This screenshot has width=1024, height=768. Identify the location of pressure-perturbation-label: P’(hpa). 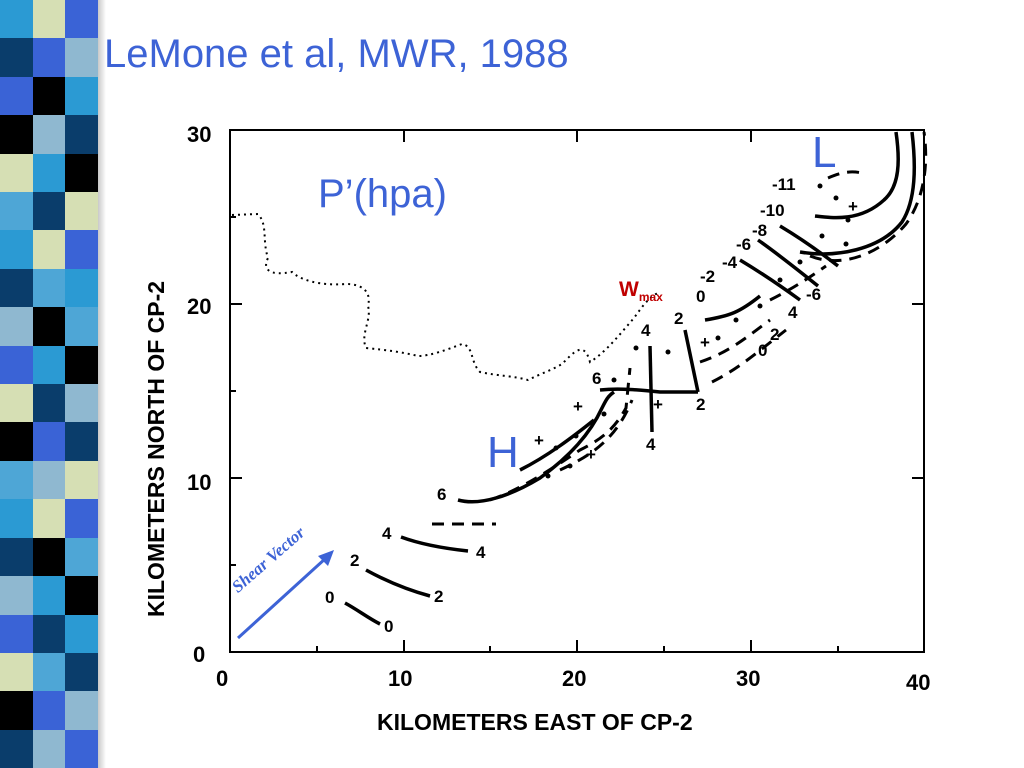
(382, 194).